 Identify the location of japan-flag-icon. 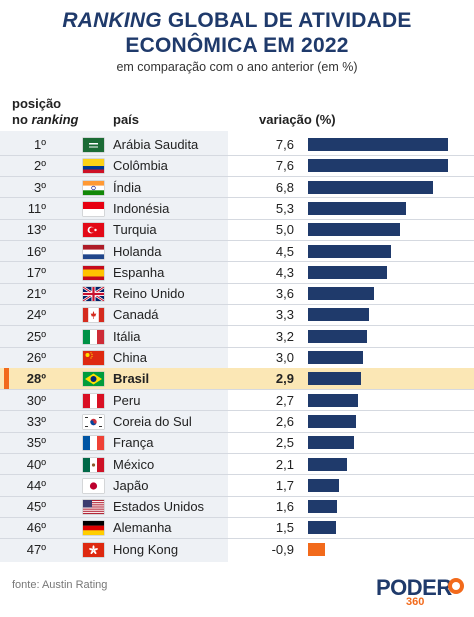
(93, 485).